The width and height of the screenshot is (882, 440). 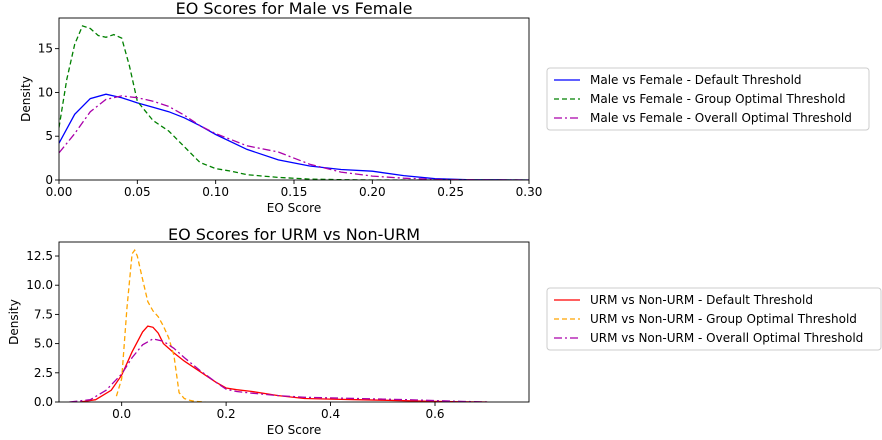 What do you see at coordinates (294, 234) in the screenshot?
I see `chart-title: EO Scores for URM vs Non-URM` at bounding box center [294, 234].